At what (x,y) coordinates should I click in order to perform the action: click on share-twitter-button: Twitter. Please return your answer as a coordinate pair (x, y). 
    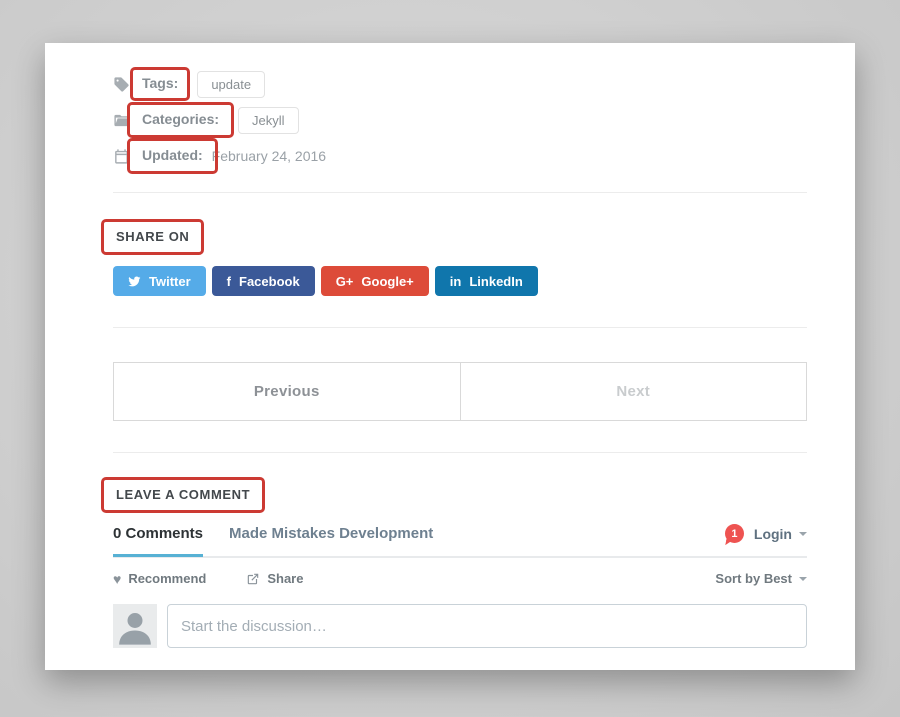
    Looking at the image, I should click on (159, 281).